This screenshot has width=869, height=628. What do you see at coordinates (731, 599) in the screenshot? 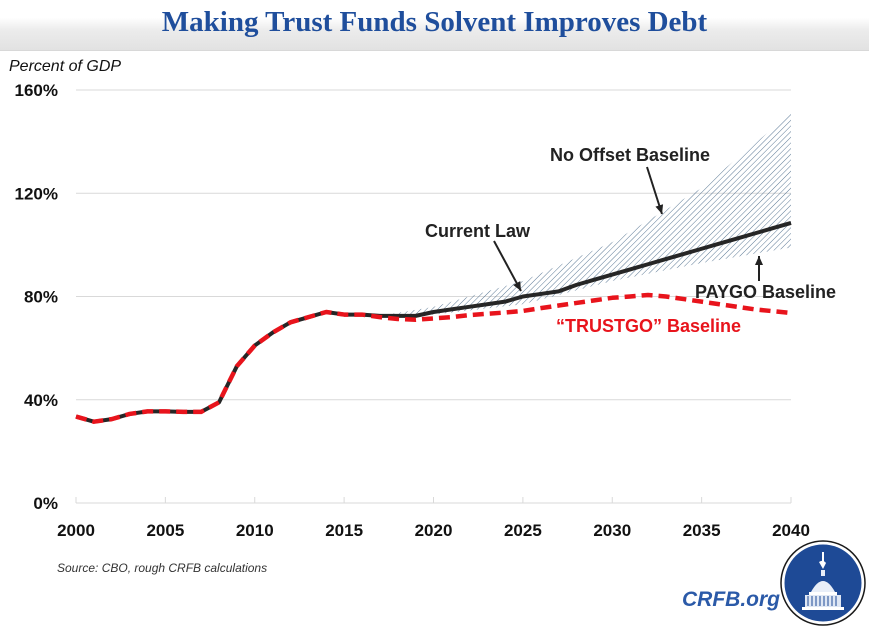
I see `brand-link: CRFB.org` at bounding box center [731, 599].